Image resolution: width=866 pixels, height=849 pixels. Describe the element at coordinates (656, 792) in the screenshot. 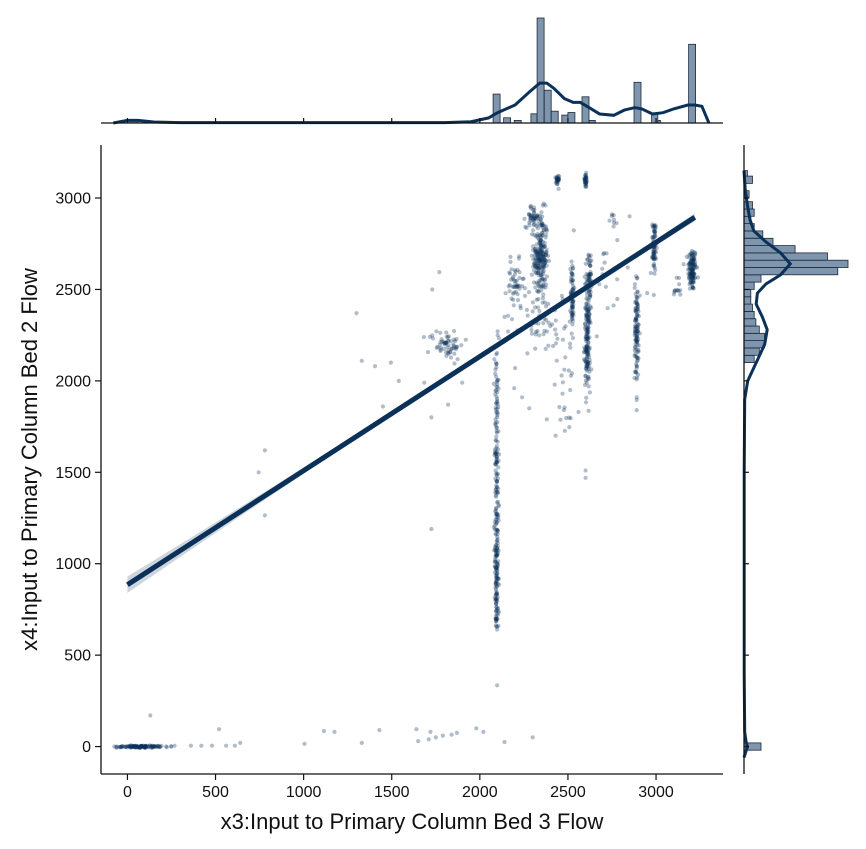

I see `x-tick-label: 3000` at that location.